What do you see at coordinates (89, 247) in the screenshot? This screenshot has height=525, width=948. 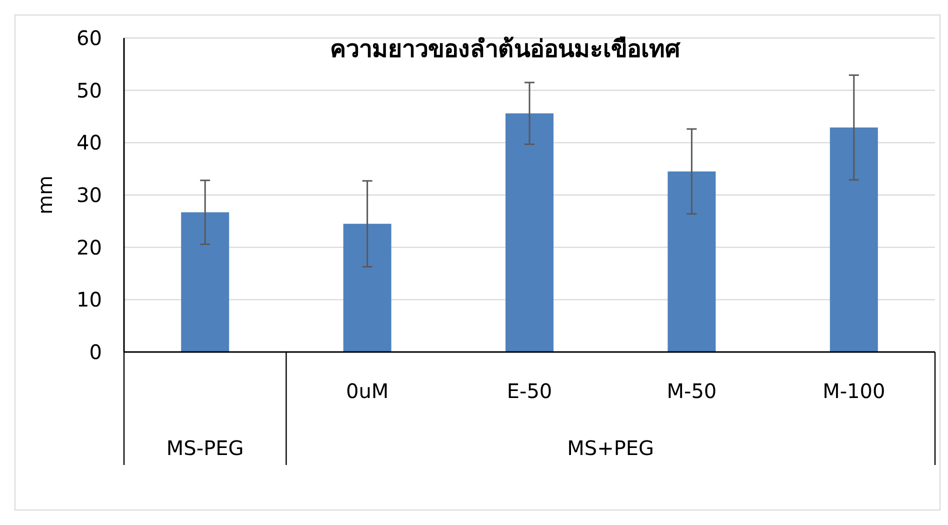 I see `y-tick-label: 20` at bounding box center [89, 247].